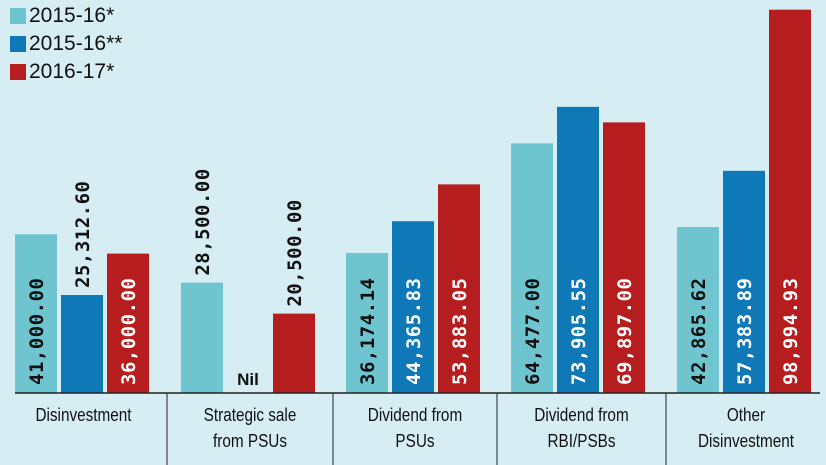 The width and height of the screenshot is (826, 465). Describe the element at coordinates (533, 331) in the screenshot. I see `bar-label: 64,477.00` at that location.